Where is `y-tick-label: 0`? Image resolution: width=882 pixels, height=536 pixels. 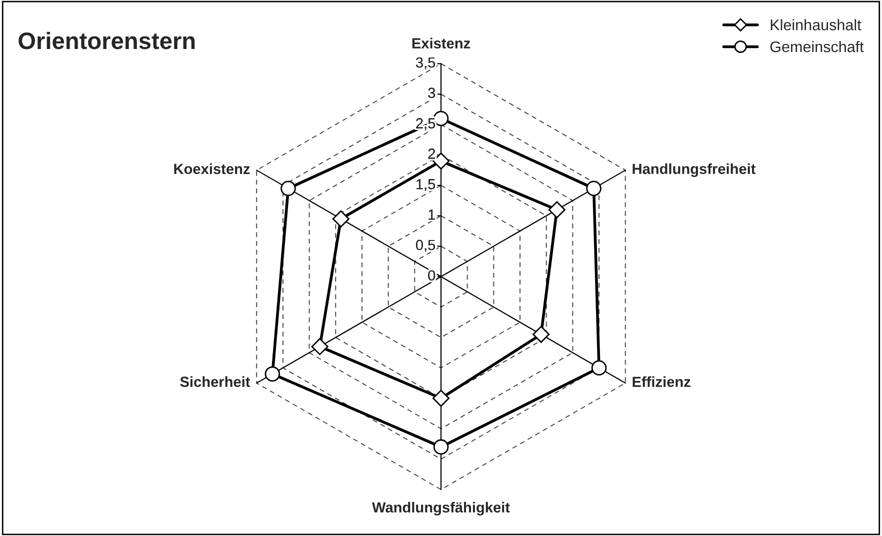 y-tick-label: 0 is located at coordinates (432, 275).